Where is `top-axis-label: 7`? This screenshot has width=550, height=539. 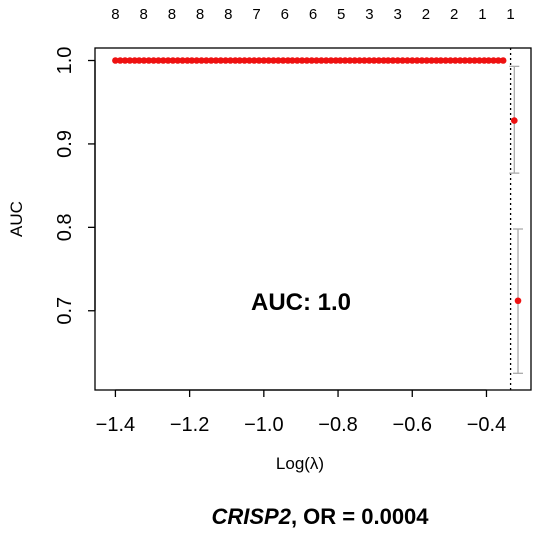
top-axis-label: 7 is located at coordinates (256, 14).